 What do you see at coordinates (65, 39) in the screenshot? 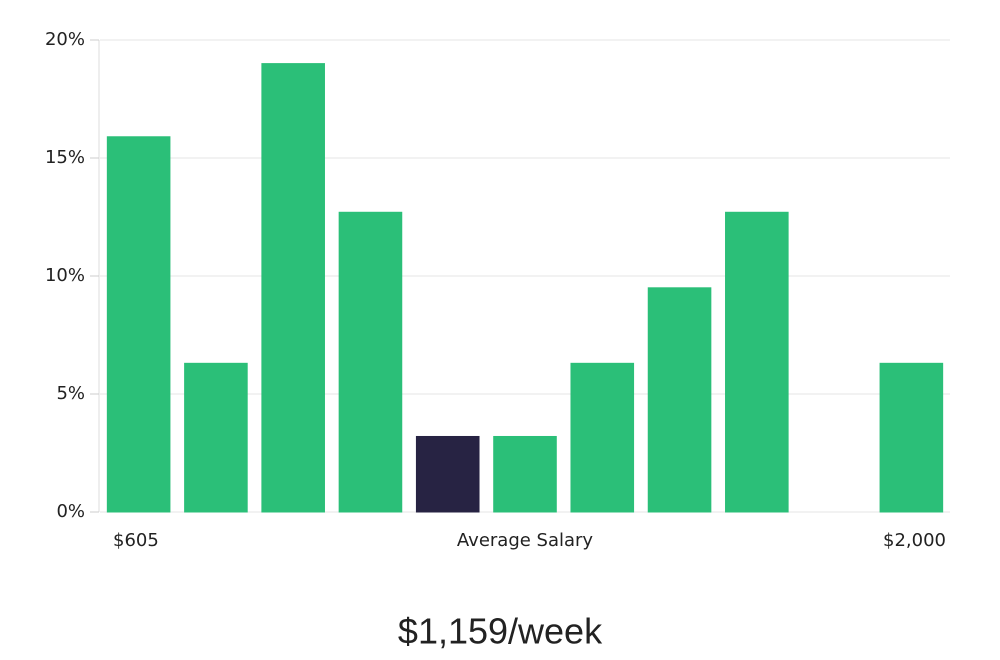
I see `y-tick-label: 20%` at bounding box center [65, 39].